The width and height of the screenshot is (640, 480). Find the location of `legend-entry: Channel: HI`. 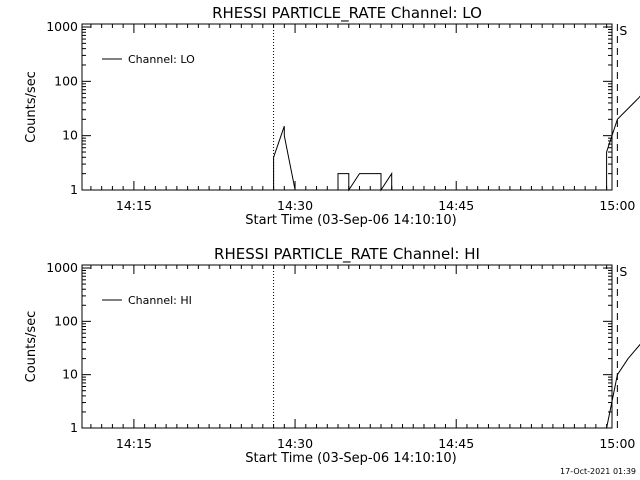

legend-entry: Channel: HI is located at coordinates (160, 300).